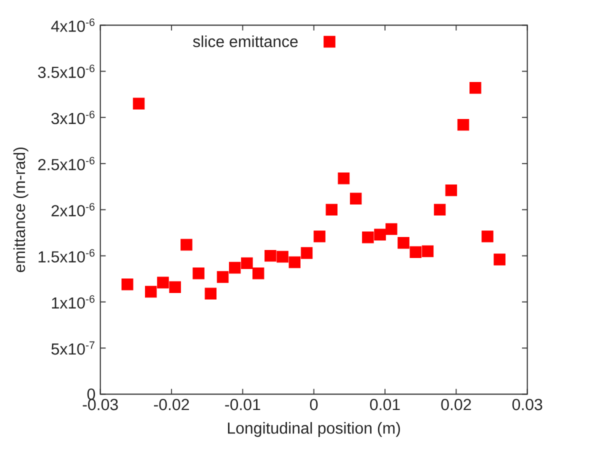 The width and height of the screenshot is (590, 456). What do you see at coordinates (456, 404) in the screenshot?
I see `x-tick-label: 0.02` at bounding box center [456, 404].